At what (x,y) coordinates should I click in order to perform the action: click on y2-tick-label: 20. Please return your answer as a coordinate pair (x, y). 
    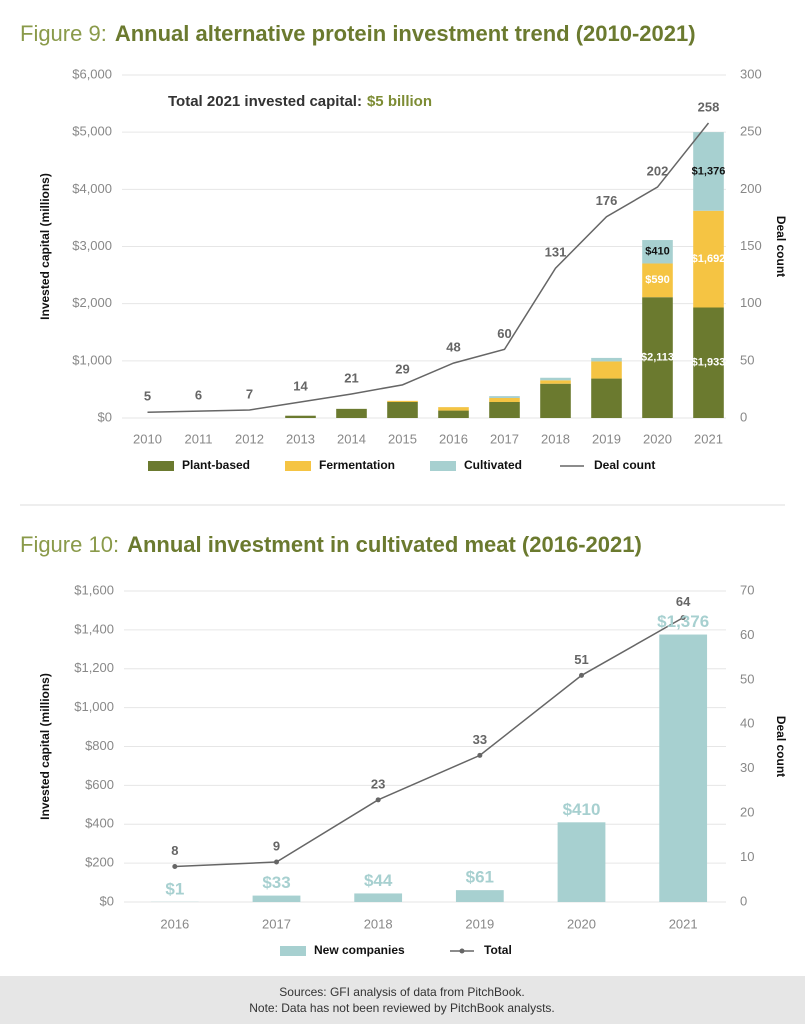
    Looking at the image, I should click on (747, 812).